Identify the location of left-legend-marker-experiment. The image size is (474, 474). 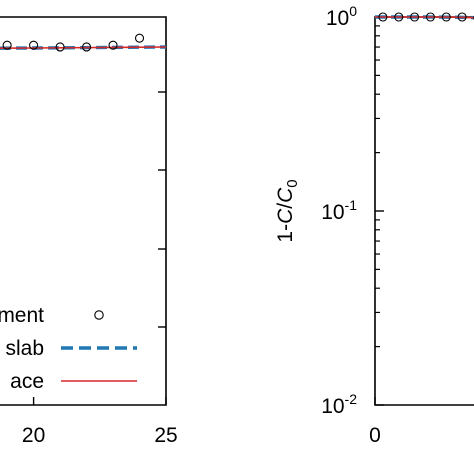
(99, 315).